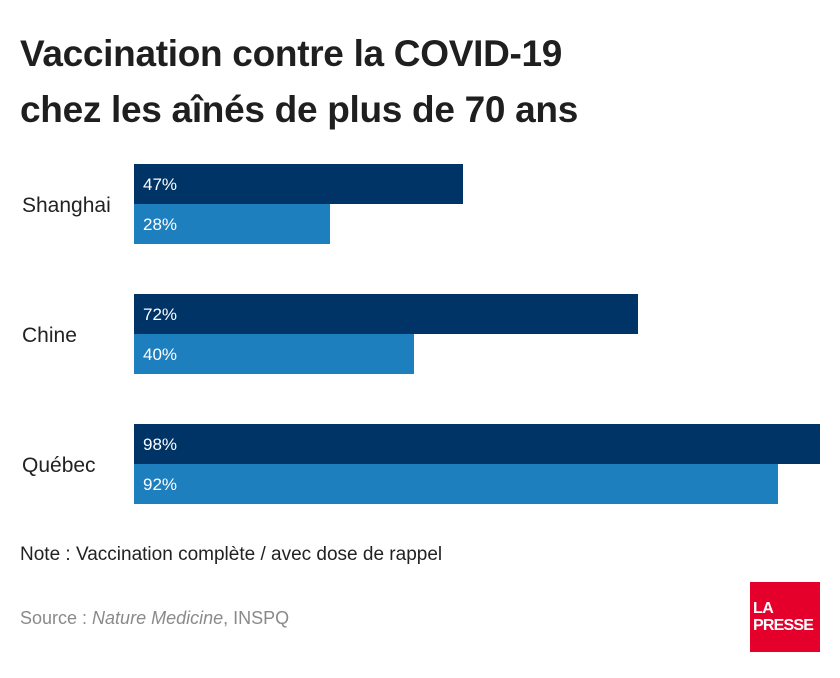  I want to click on chart-title-line-2: chez les aînés de plus de 70 ans, so click(299, 109).